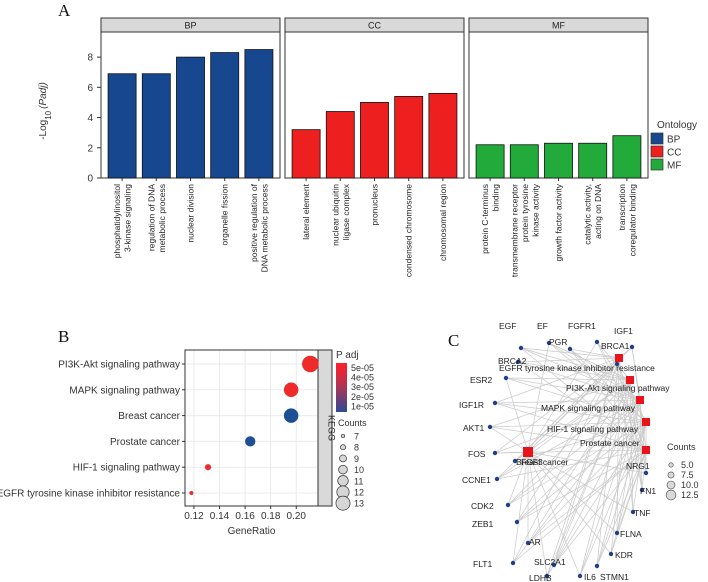 This screenshot has width=708, height=582. I want to click on x-tick-label: 0.16, so click(245, 516).